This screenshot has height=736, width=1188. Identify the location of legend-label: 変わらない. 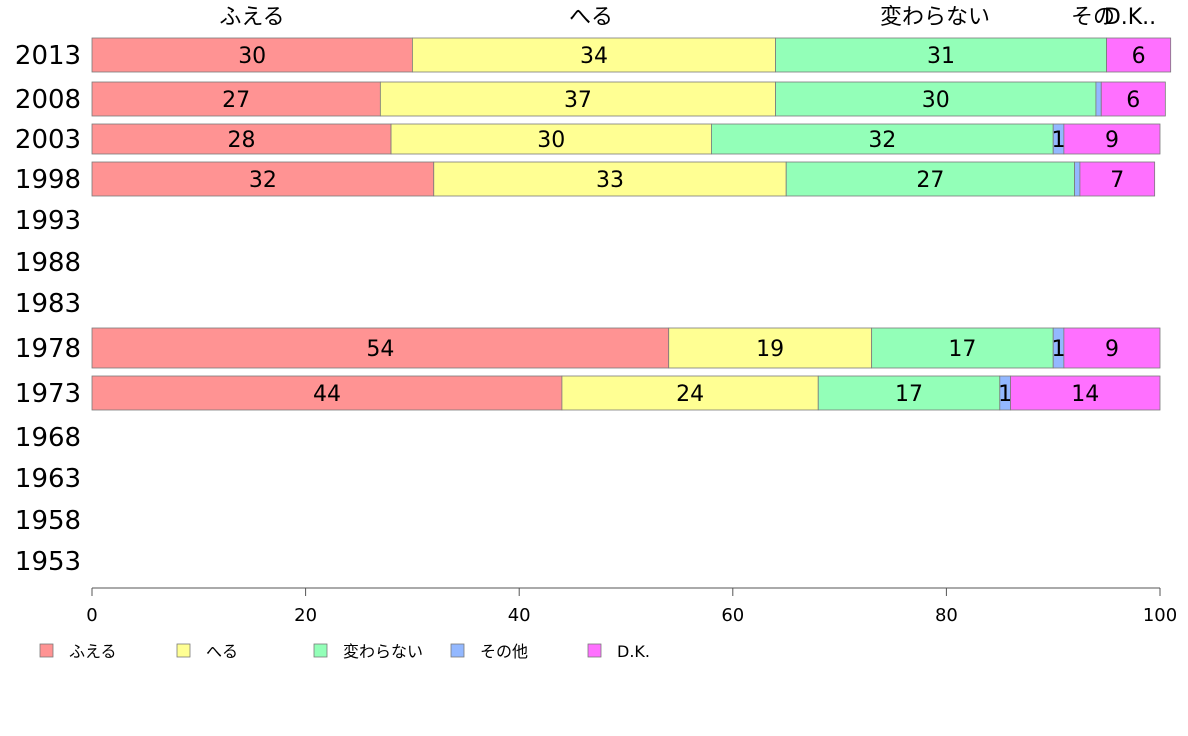
(383, 651).